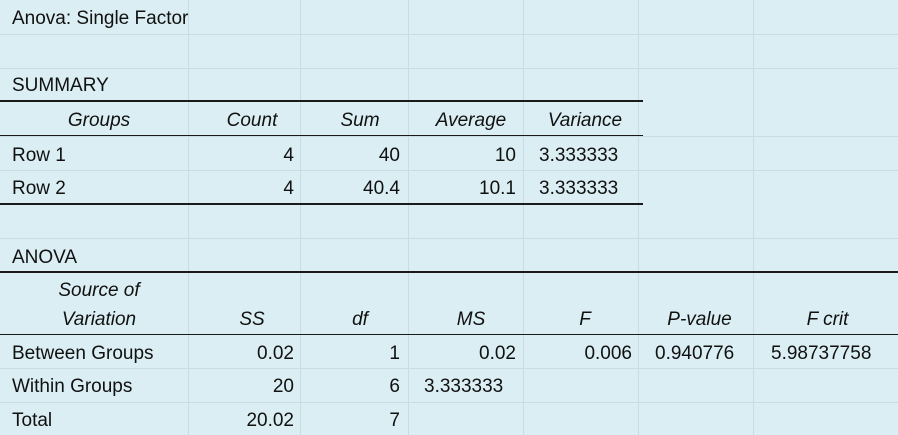 This screenshot has width=898, height=435. I want to click on anova-cell: 20.02, so click(270, 420).